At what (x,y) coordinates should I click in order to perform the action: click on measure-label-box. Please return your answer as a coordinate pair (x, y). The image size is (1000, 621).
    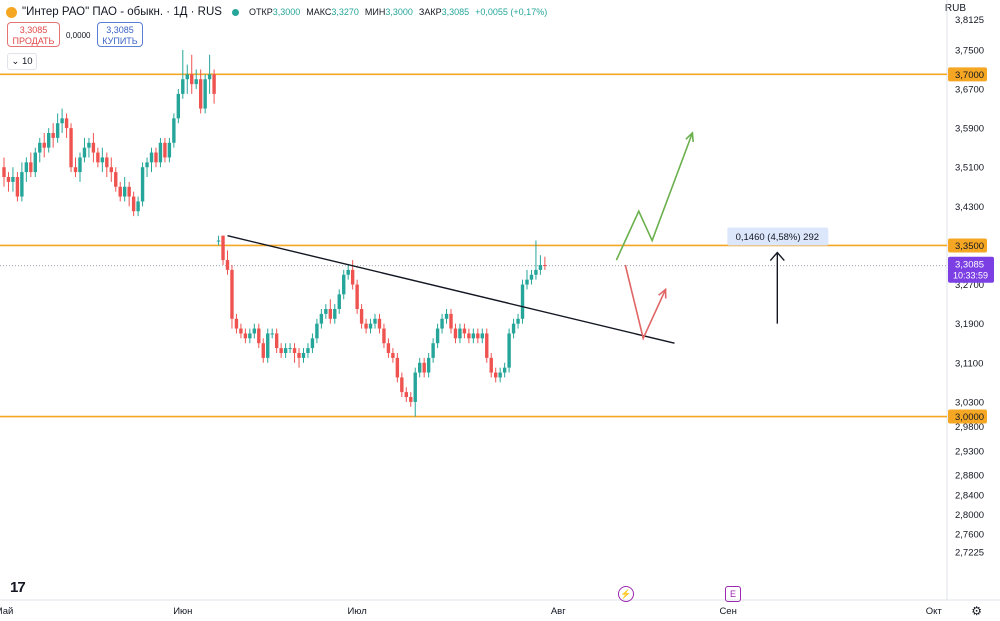
    Looking at the image, I should click on (778, 236).